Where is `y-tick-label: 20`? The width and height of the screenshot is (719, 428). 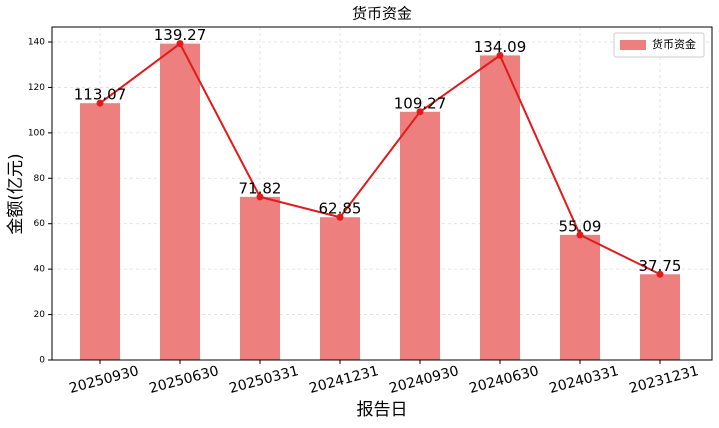 y-tick-label: 20 is located at coordinates (40, 315).